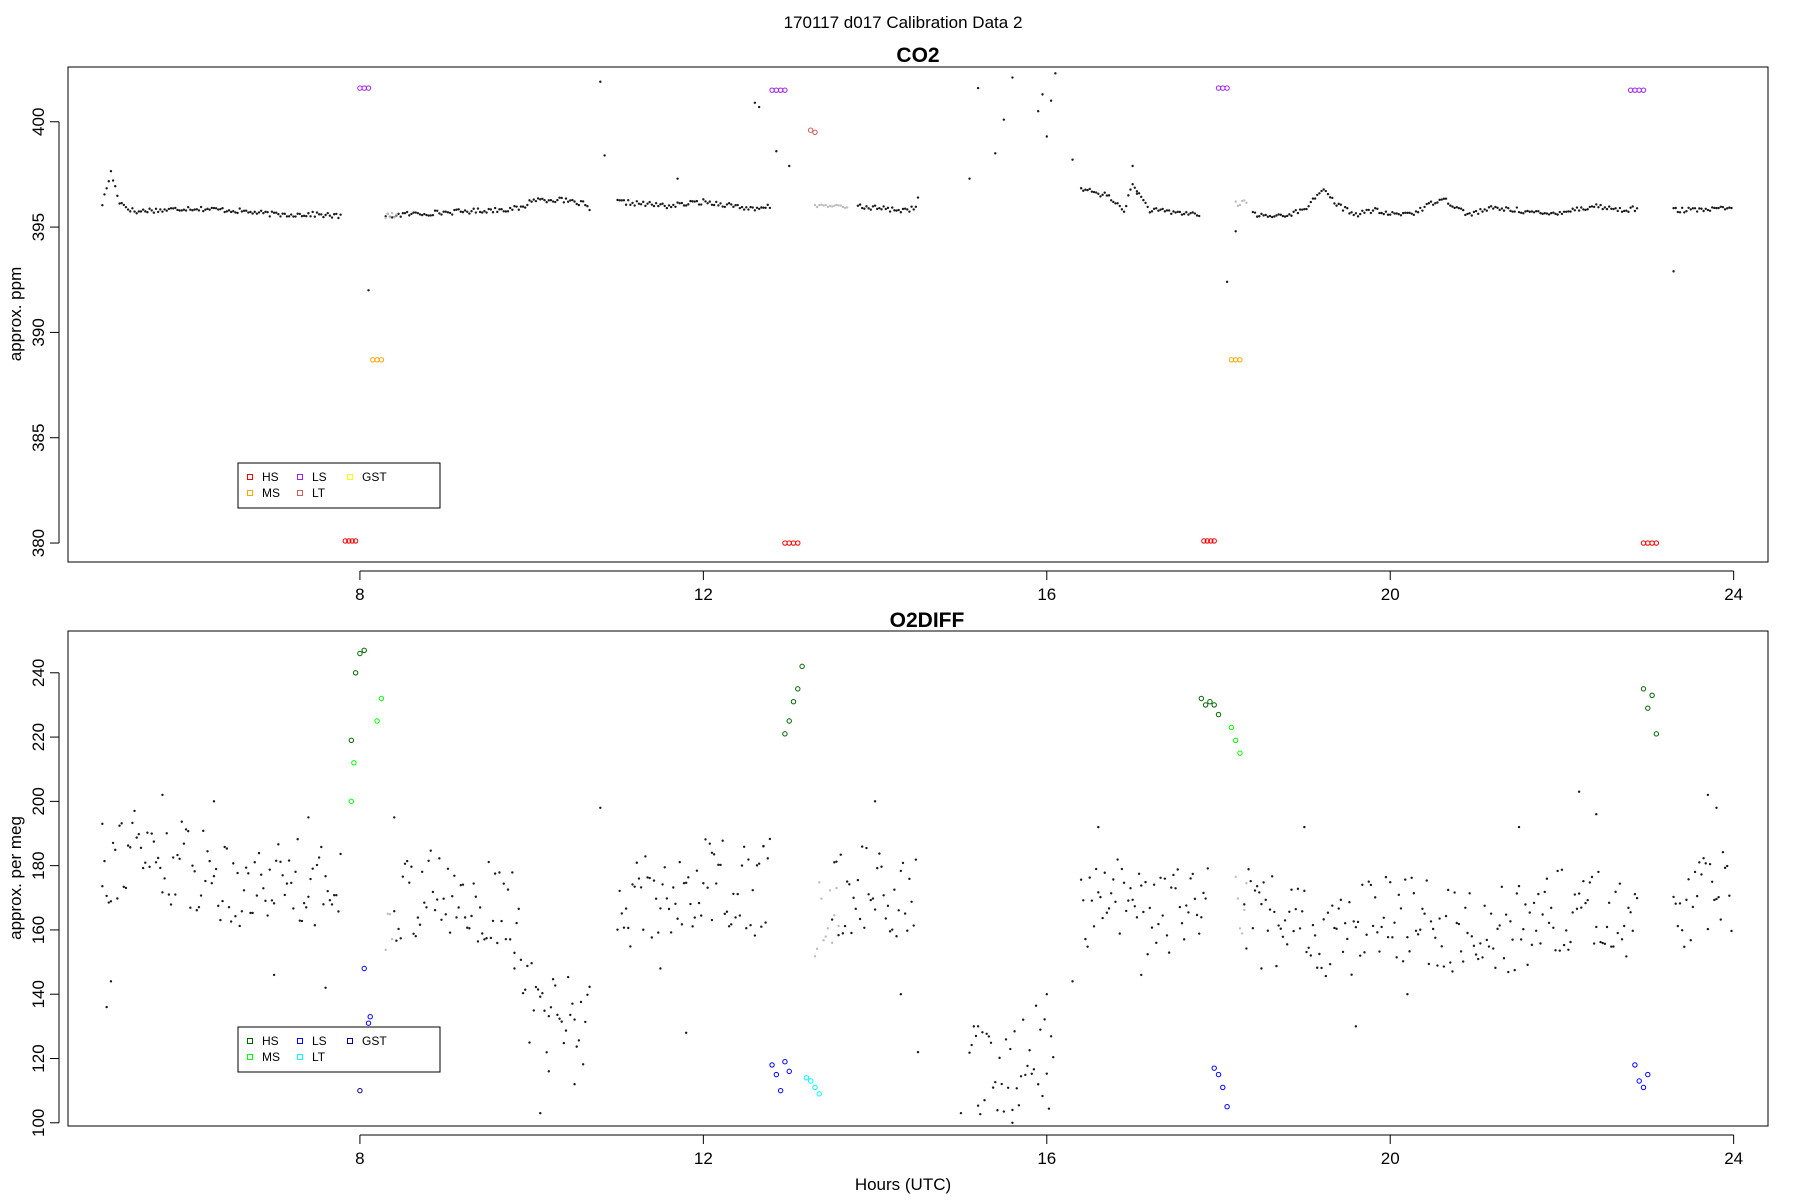 This screenshot has width=1800, height=1200. What do you see at coordinates (38, 737) in the screenshot?
I see `y-tick-label: 220` at bounding box center [38, 737].